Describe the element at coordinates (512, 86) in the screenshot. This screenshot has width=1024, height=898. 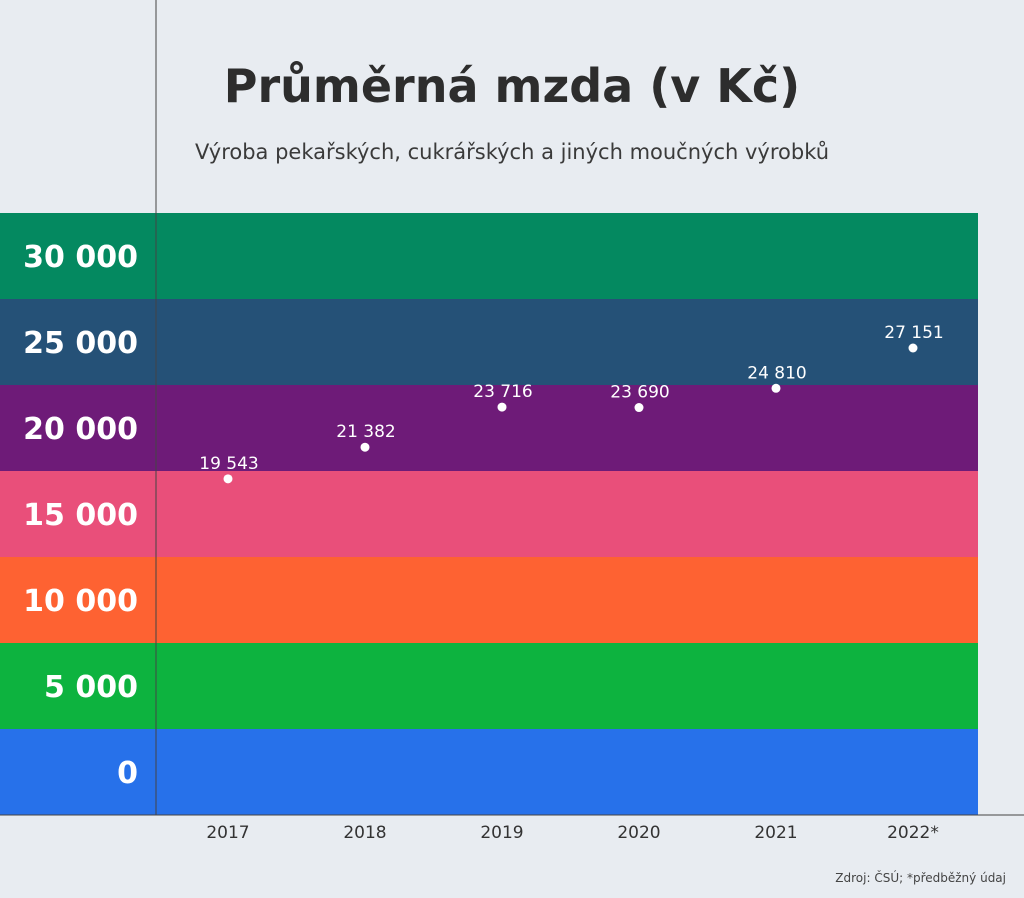
I see `chart-title: Průměrná mzda (v Kč)` at that location.